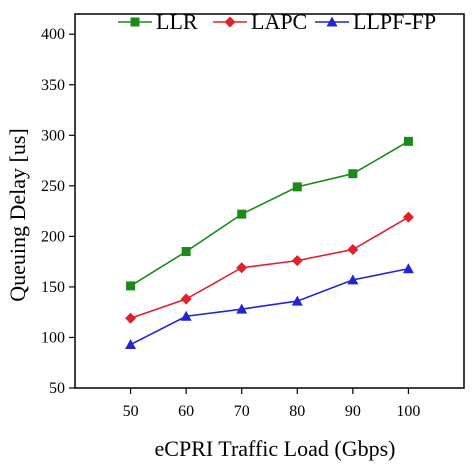 Image resolution: width=474 pixels, height=474 pixels. What do you see at coordinates (275, 448) in the screenshot?
I see `x-axis-title: eCPRI Traffic Load (Gbps)` at bounding box center [275, 448].